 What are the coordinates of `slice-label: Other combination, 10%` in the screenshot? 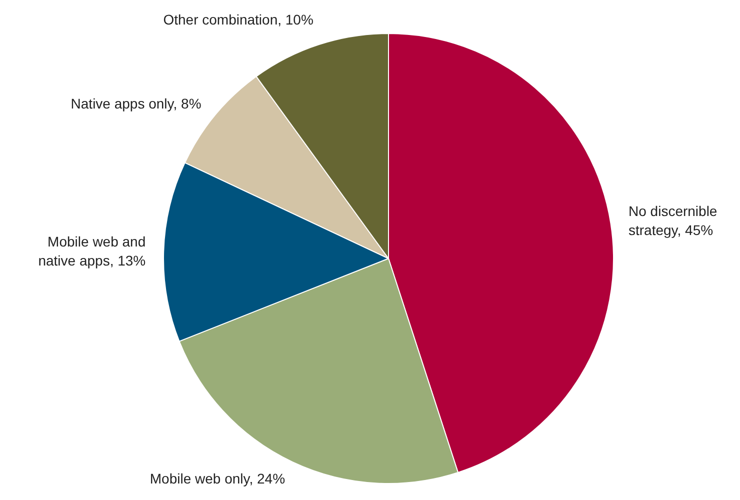 It's located at (238, 19).